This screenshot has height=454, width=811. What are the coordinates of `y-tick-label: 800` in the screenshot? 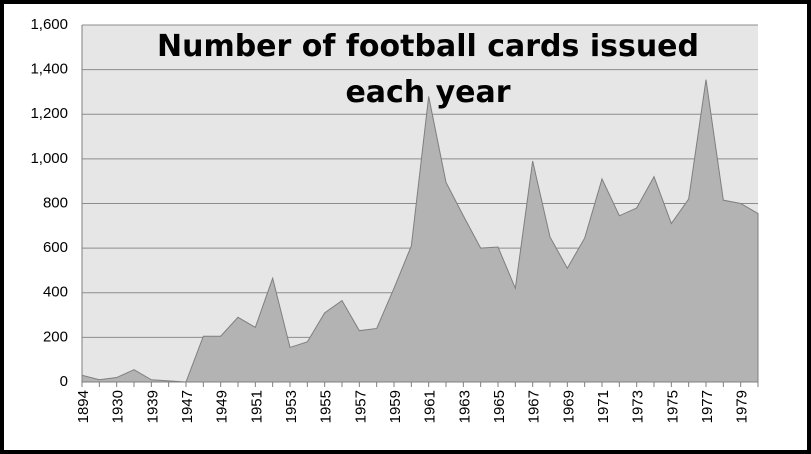 It's located at (55, 202).